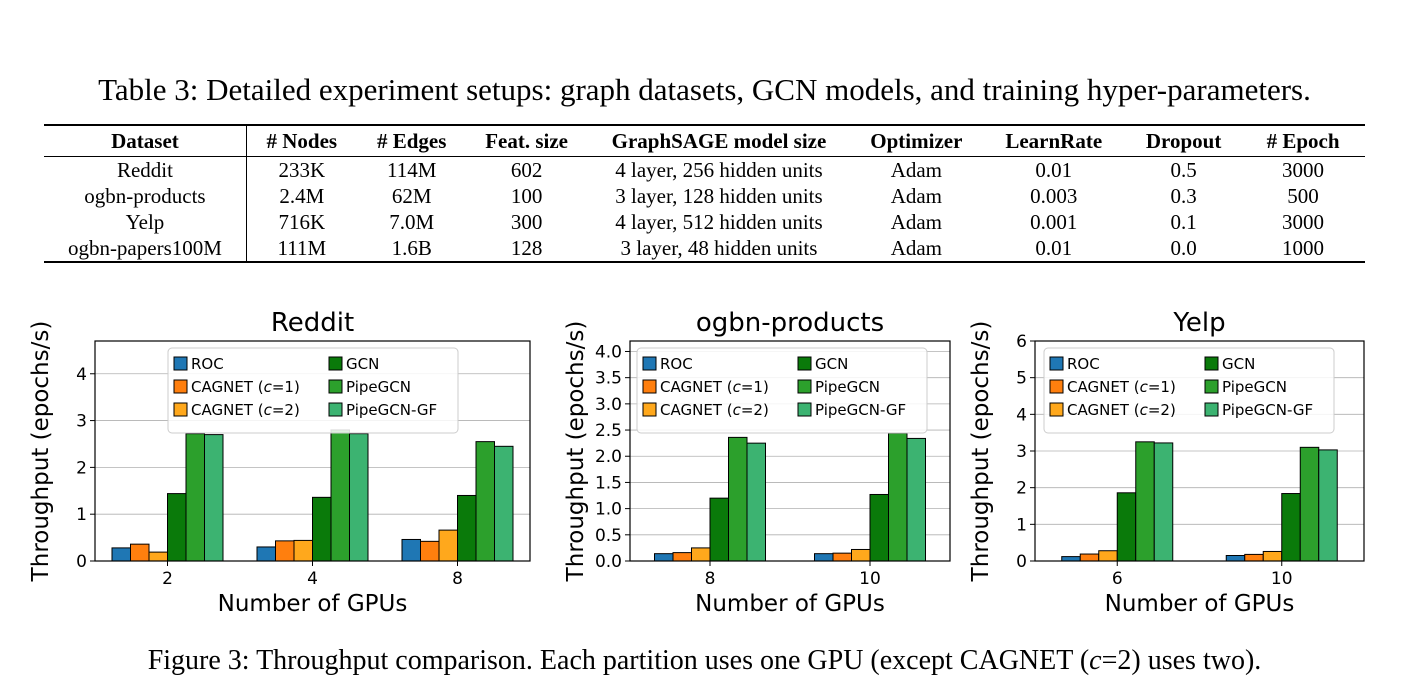 This screenshot has height=694, width=1409. What do you see at coordinates (1183, 221) in the screenshot?
I see `cell-dropout: 0.1` at bounding box center [1183, 221].